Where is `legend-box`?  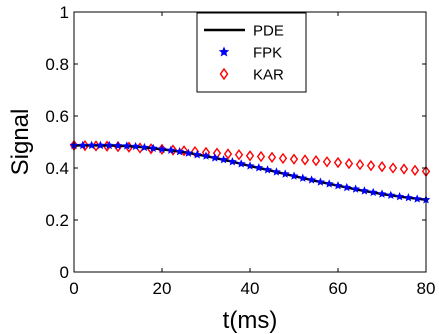
legend-box is located at coordinates (251, 52).